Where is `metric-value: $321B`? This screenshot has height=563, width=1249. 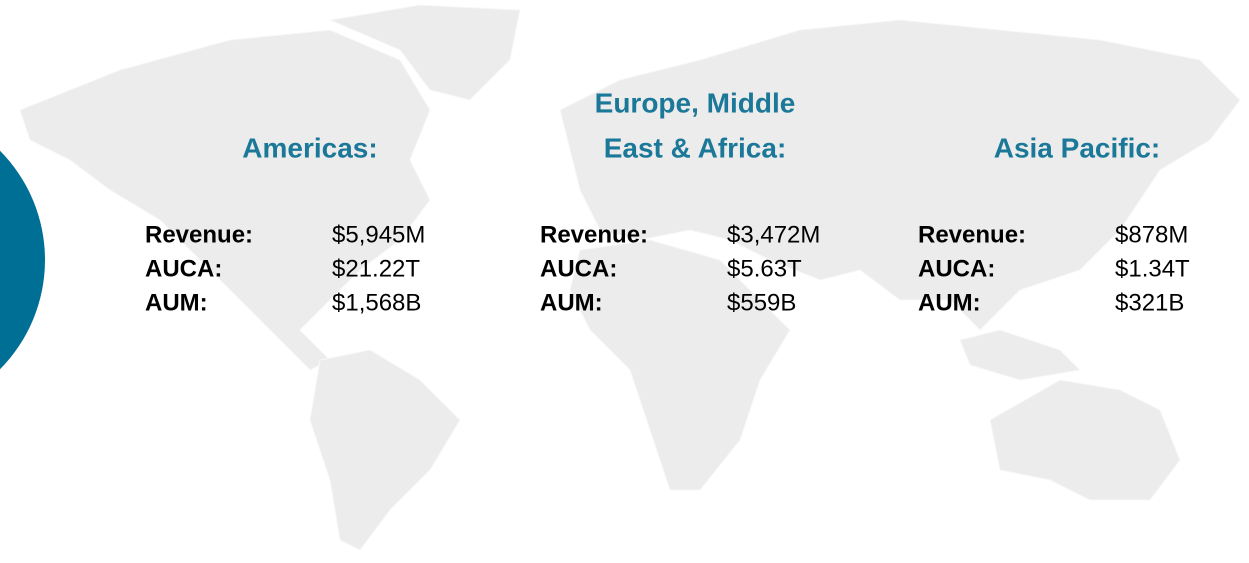
metric-value: $321B is located at coordinates (1149, 302).